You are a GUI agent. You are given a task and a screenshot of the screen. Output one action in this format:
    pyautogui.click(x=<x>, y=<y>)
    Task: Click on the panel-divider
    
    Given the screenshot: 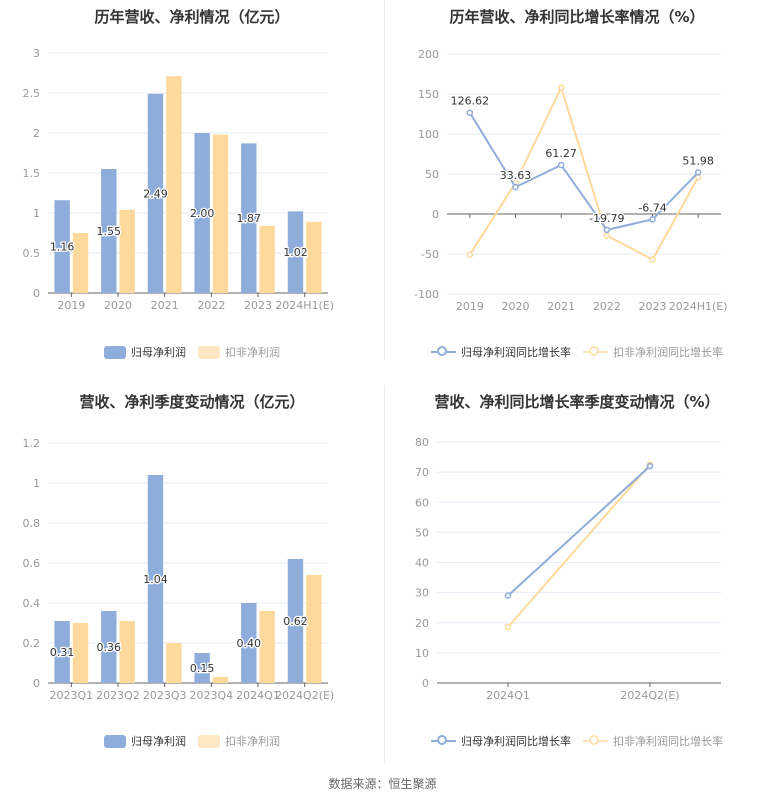 What is the action you would take?
    pyautogui.click(x=384, y=180)
    